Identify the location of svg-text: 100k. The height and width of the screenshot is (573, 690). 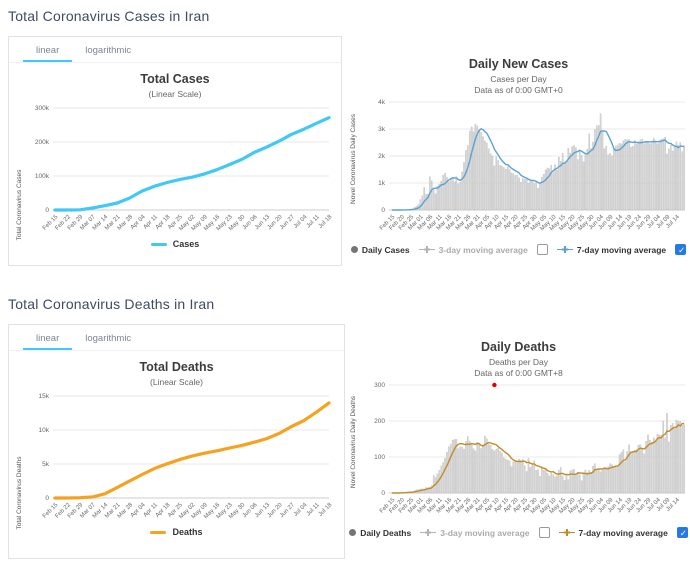
(42, 176).